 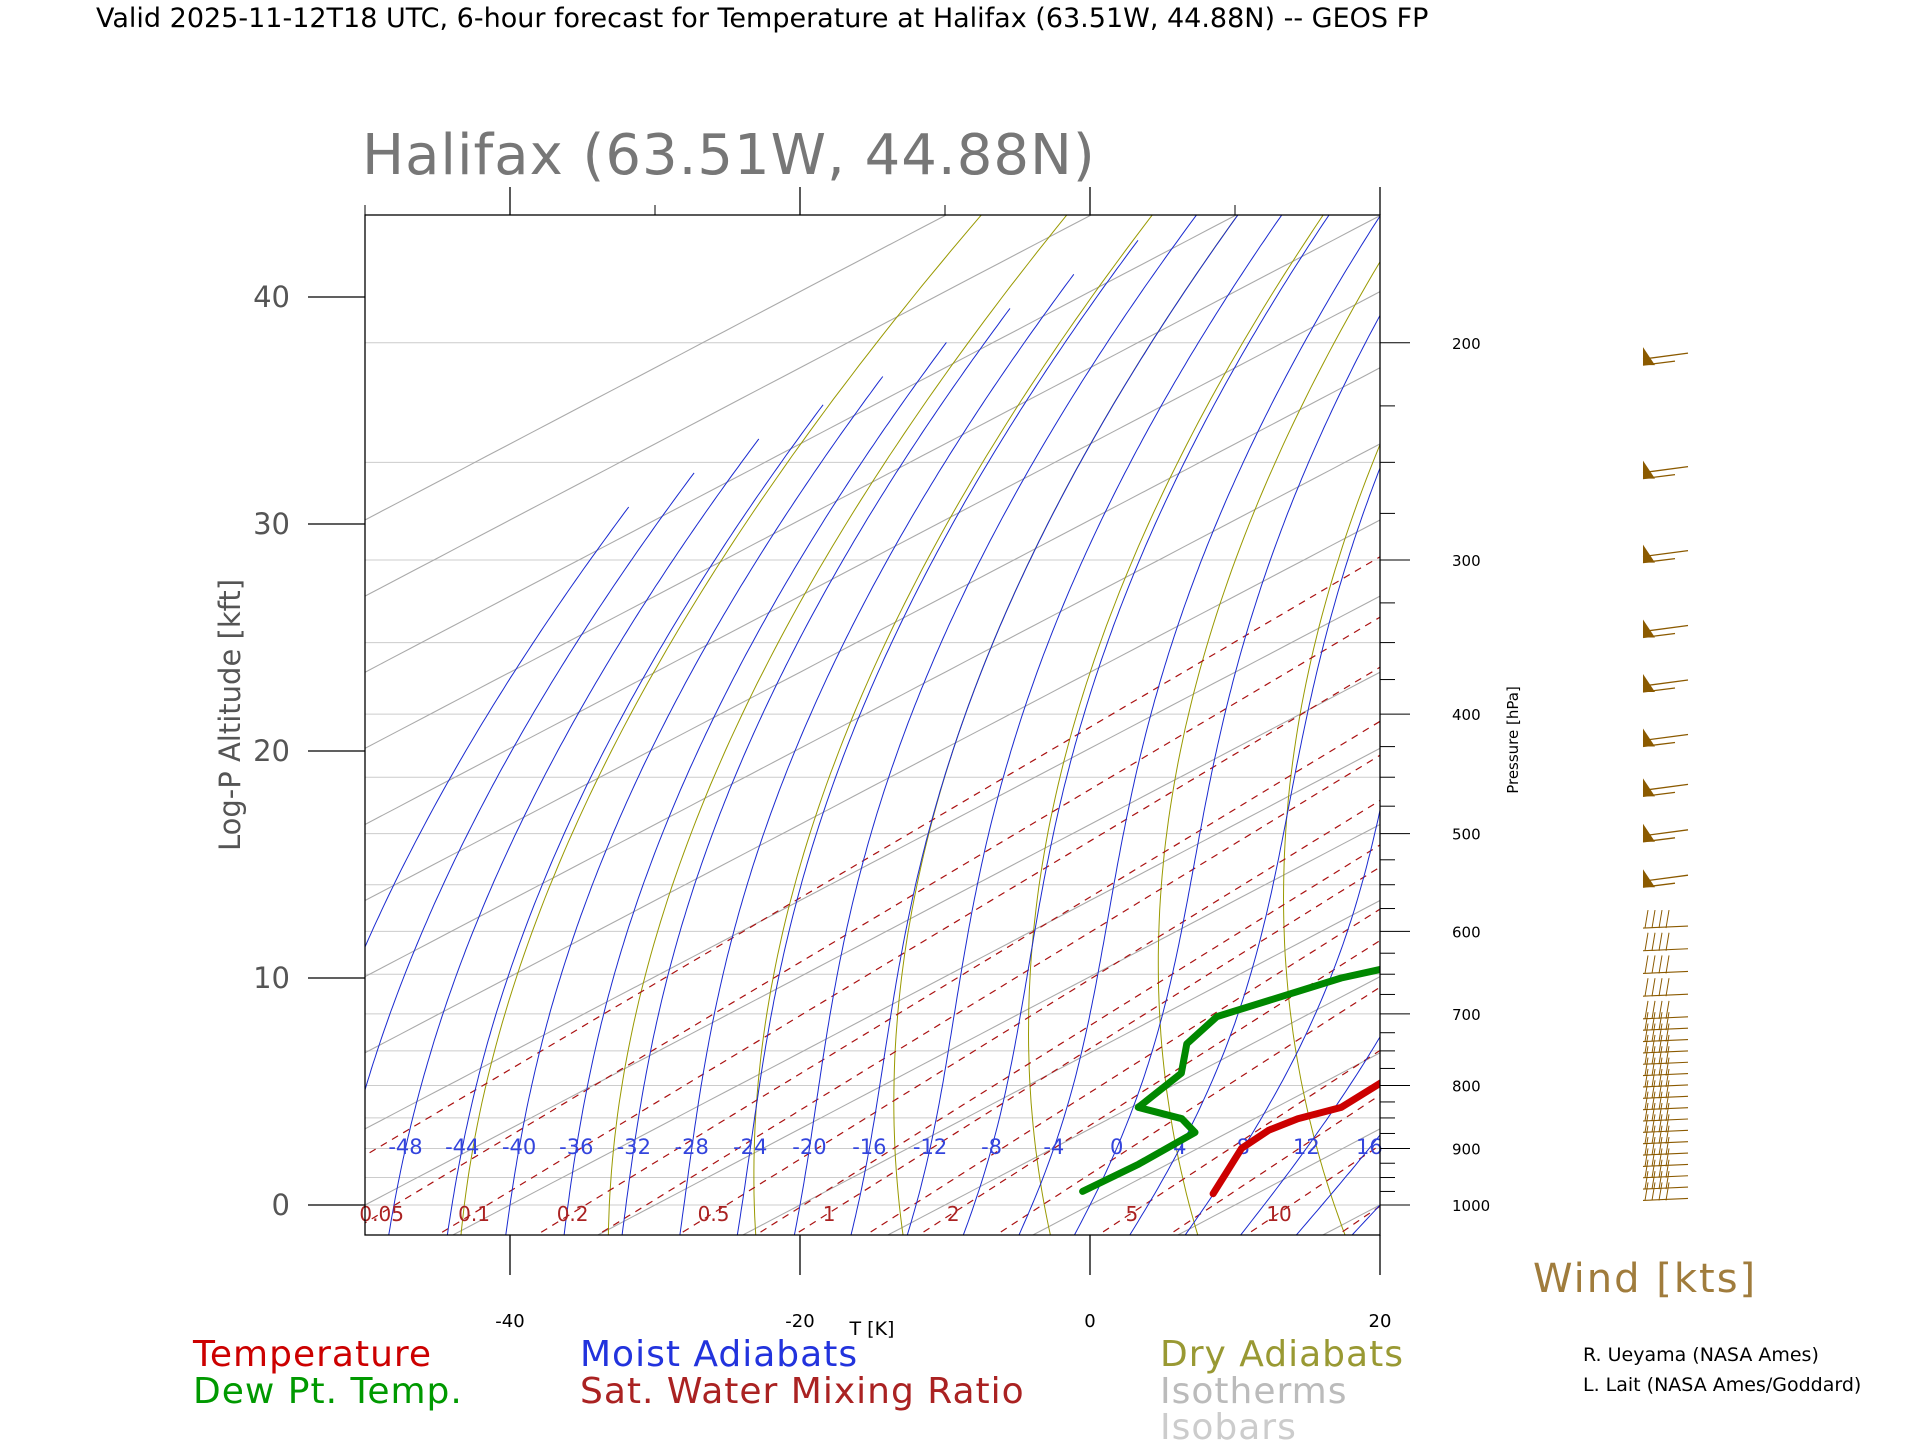 I want to click on moist-adiabat-label: -24, so click(x=750, y=1147).